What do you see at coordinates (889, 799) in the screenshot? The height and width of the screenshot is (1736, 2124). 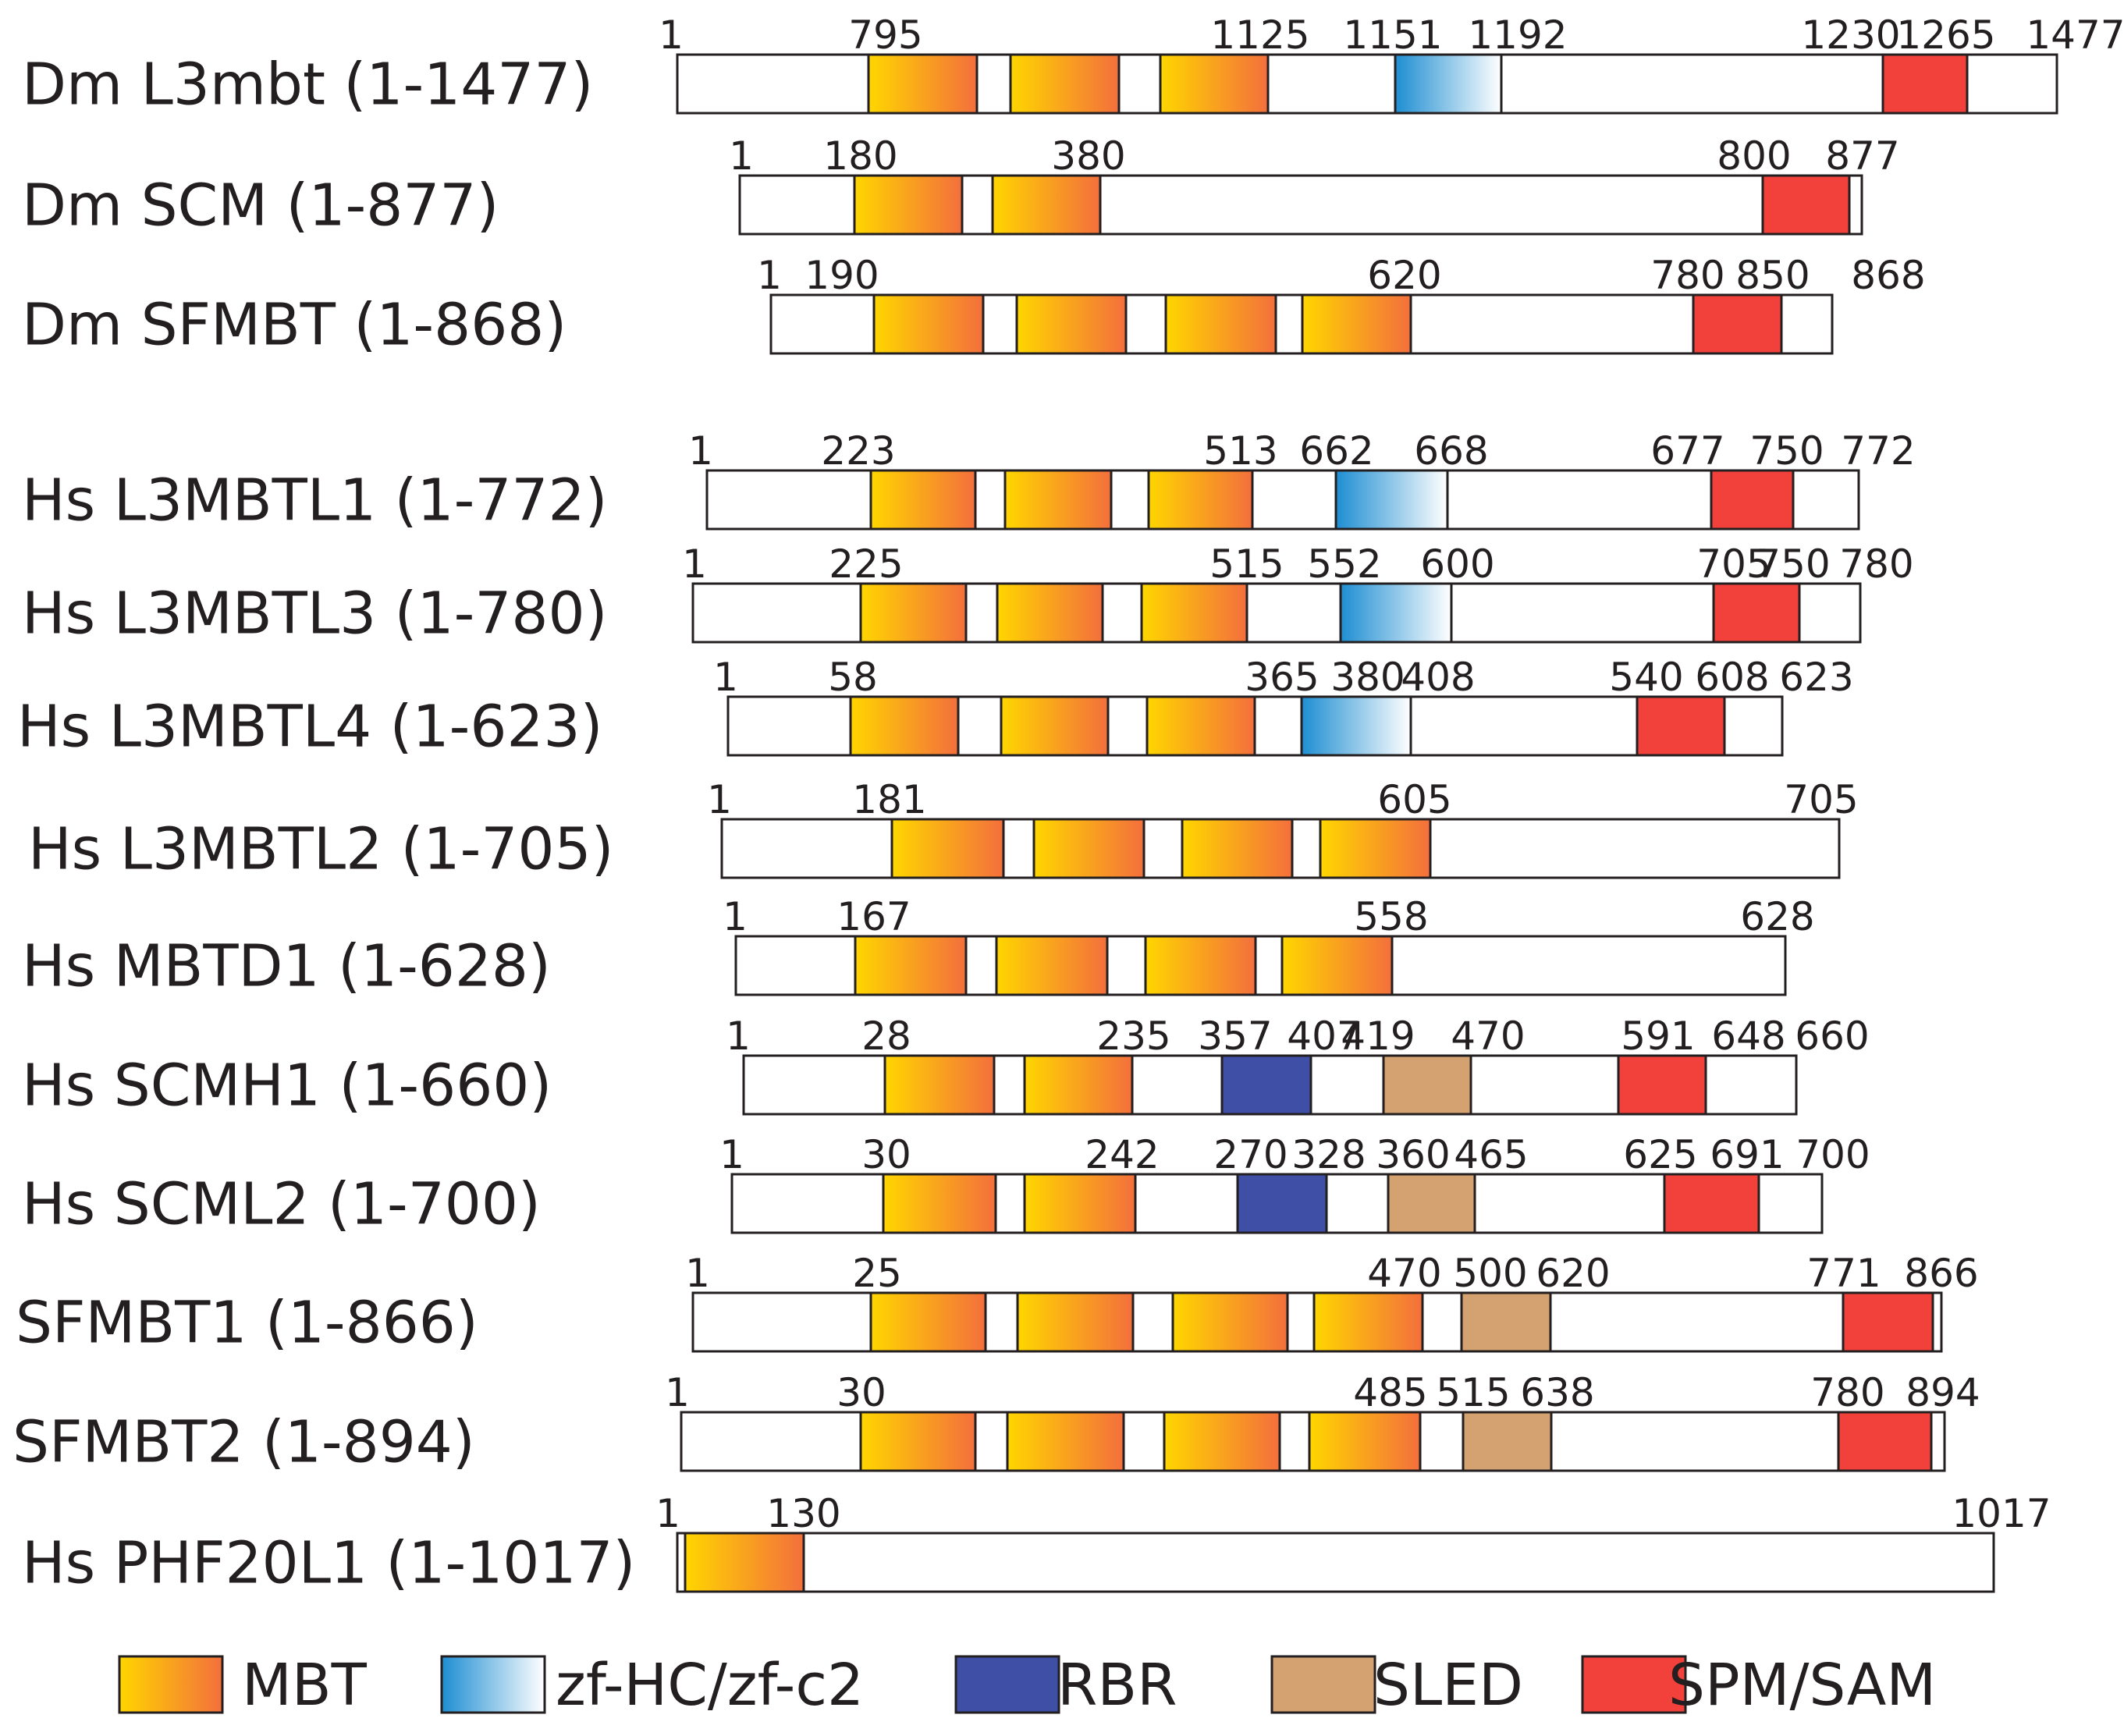 I see `residue-number: 181` at bounding box center [889, 799].